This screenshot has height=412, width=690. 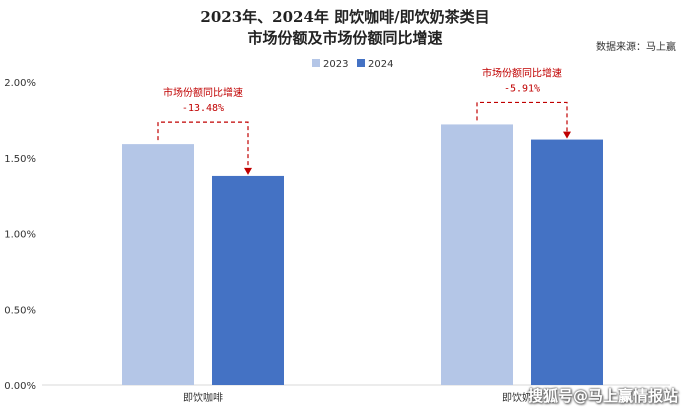 I want to click on y-tick-label: 1.00%, so click(x=20, y=235).